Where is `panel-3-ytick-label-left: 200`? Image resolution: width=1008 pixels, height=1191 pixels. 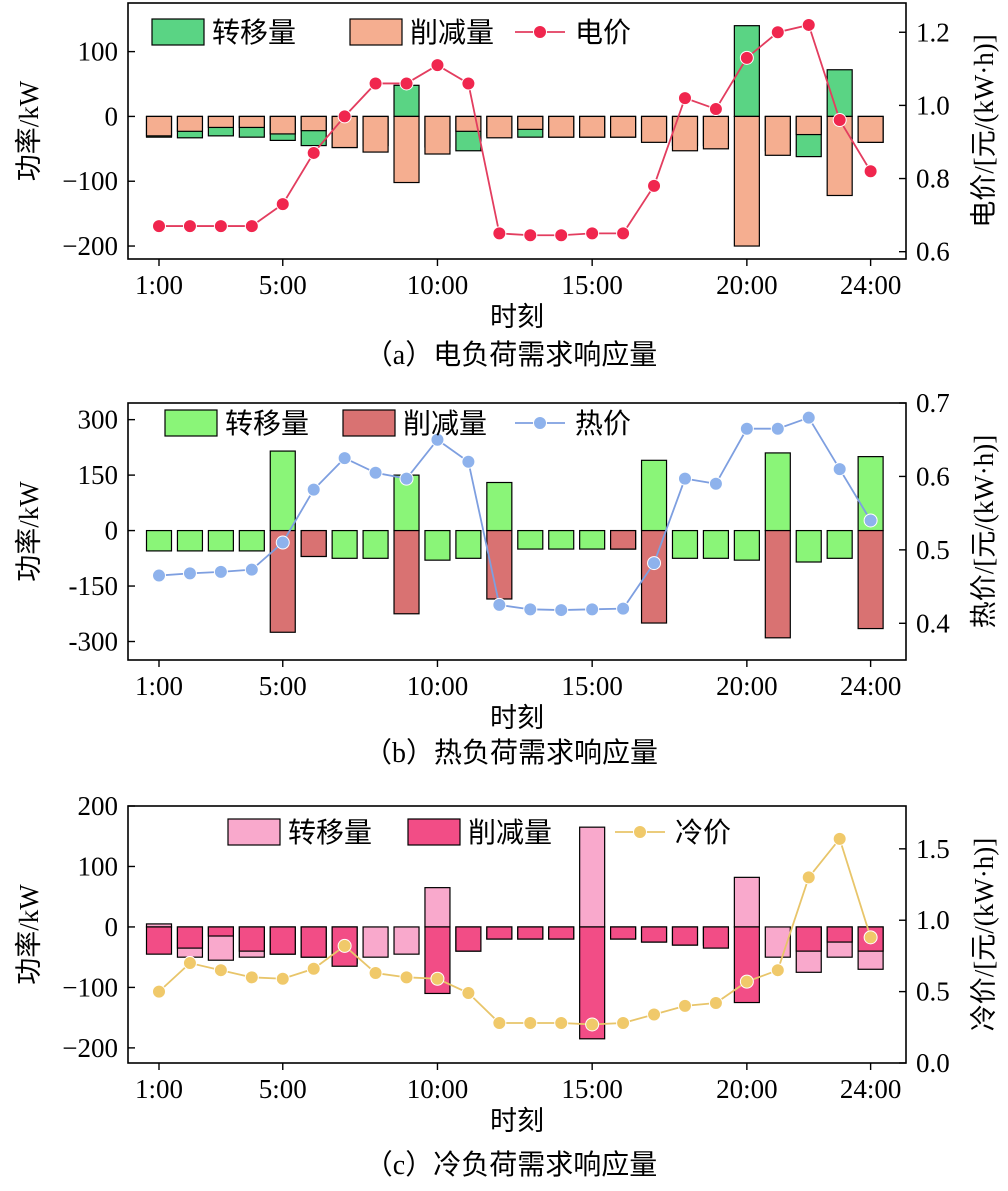 panel-3-ytick-label-left: 200 is located at coordinates (98, 806).